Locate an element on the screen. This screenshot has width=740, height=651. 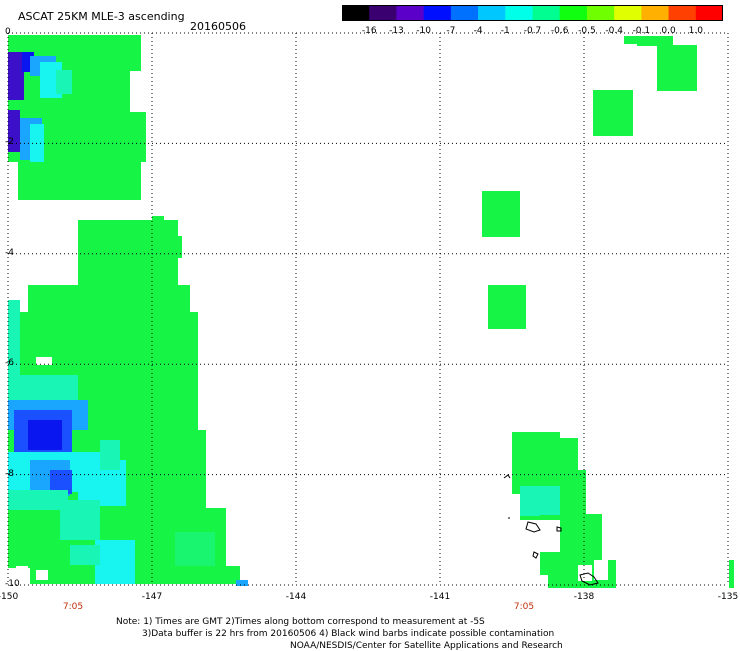
island-outlines is located at coordinates (551, 530).